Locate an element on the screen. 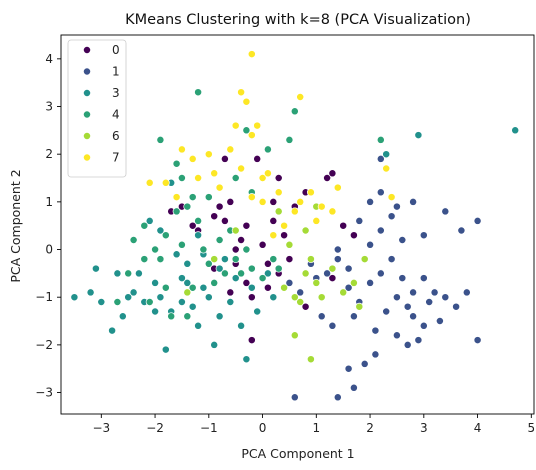 This screenshot has width=536, height=470. legend-label-7: 7 is located at coordinates (116, 158).